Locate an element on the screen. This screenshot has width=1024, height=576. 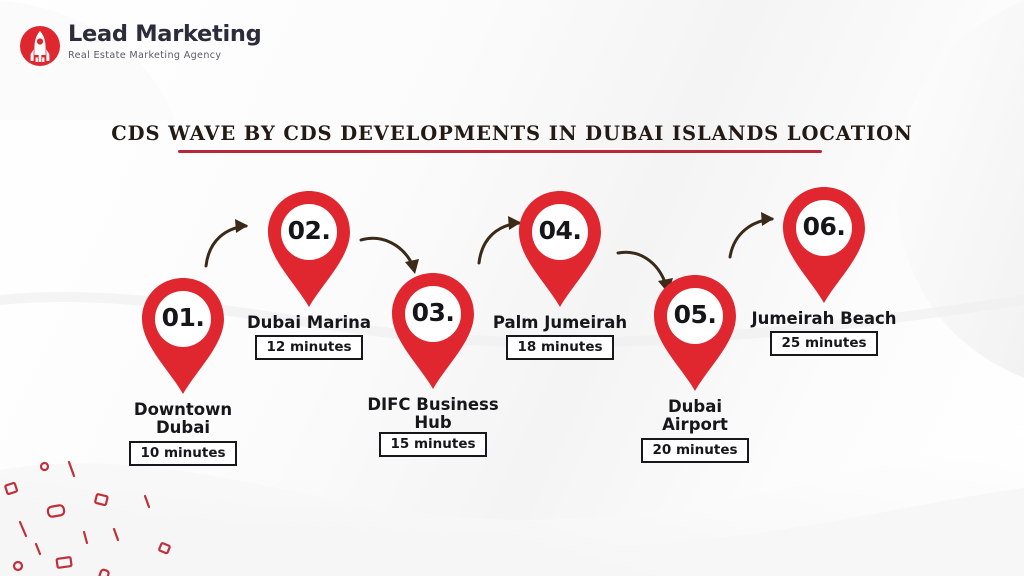
marker-number-1: 01. is located at coordinates (183, 317).